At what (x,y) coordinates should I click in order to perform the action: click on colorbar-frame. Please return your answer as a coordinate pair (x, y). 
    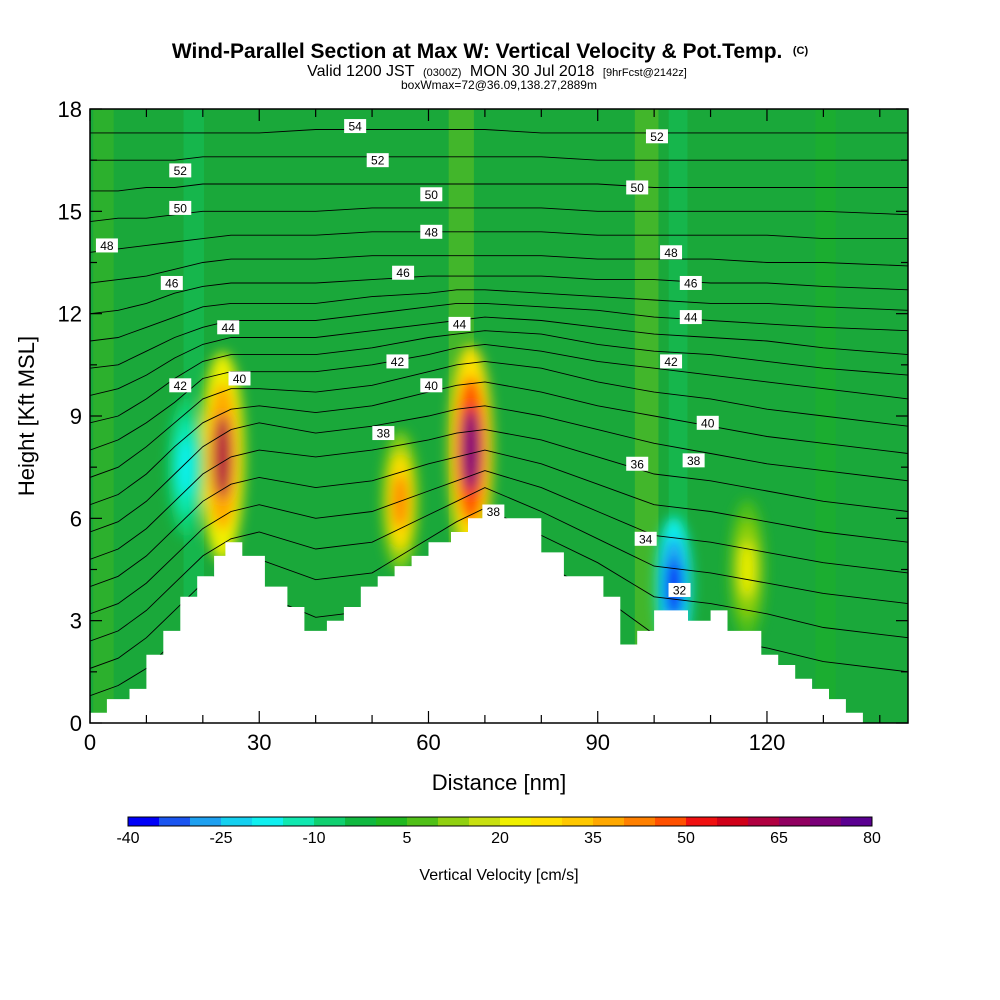
    Looking at the image, I should click on (500, 821).